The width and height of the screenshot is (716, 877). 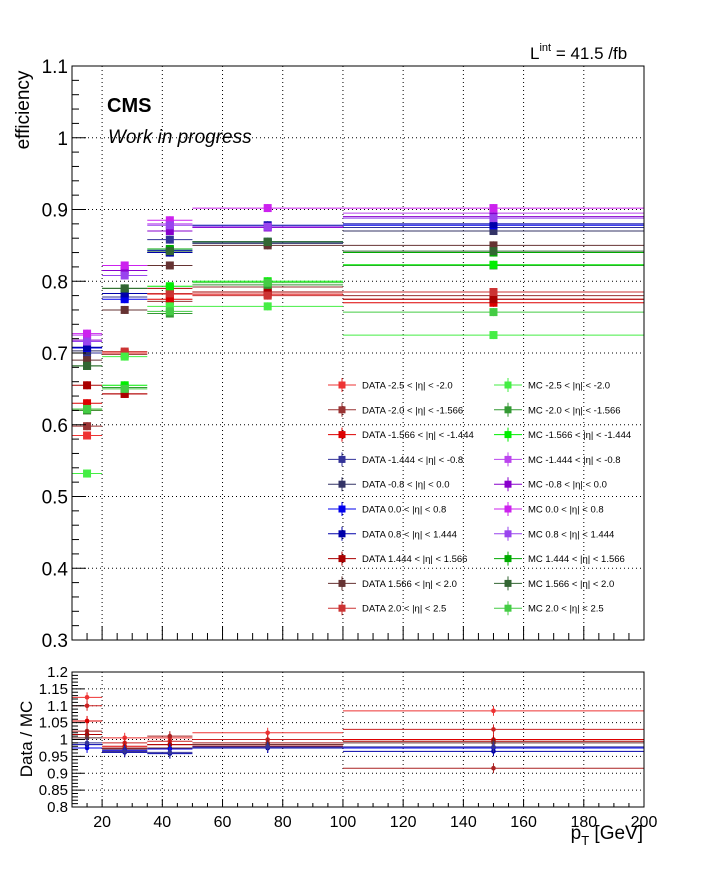 I want to click on ratio-marks, so click(x=358, y=733).